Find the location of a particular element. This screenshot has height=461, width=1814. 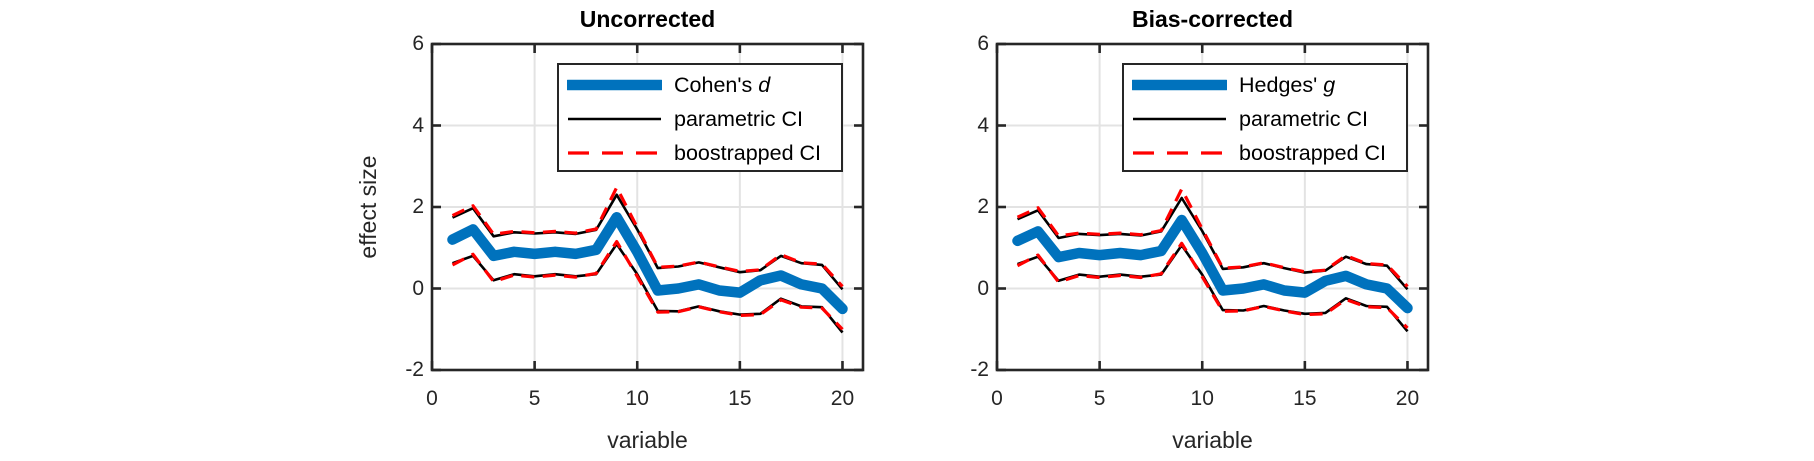

legend-item-hedges-g: Hedges' g is located at coordinates (1269, 85).